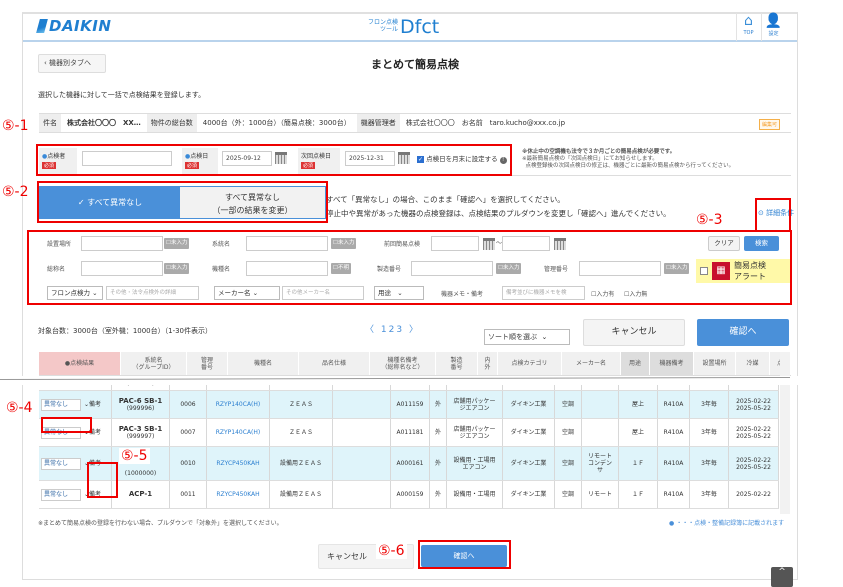  Describe the element at coordinates (748, 27) in the screenshot. I see `top-button: ⌂ TOP` at that location.